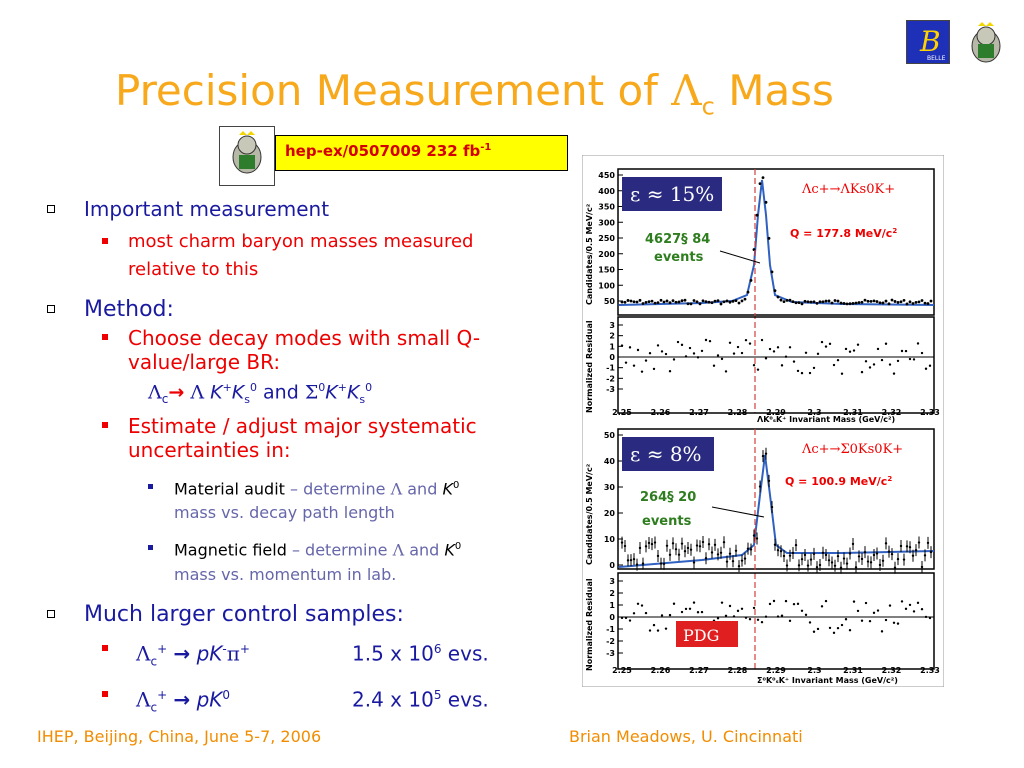 The height and width of the screenshot is (768, 1024). What do you see at coordinates (986, 48) in the screenshot?
I see `babar-elephant-logo` at bounding box center [986, 48].